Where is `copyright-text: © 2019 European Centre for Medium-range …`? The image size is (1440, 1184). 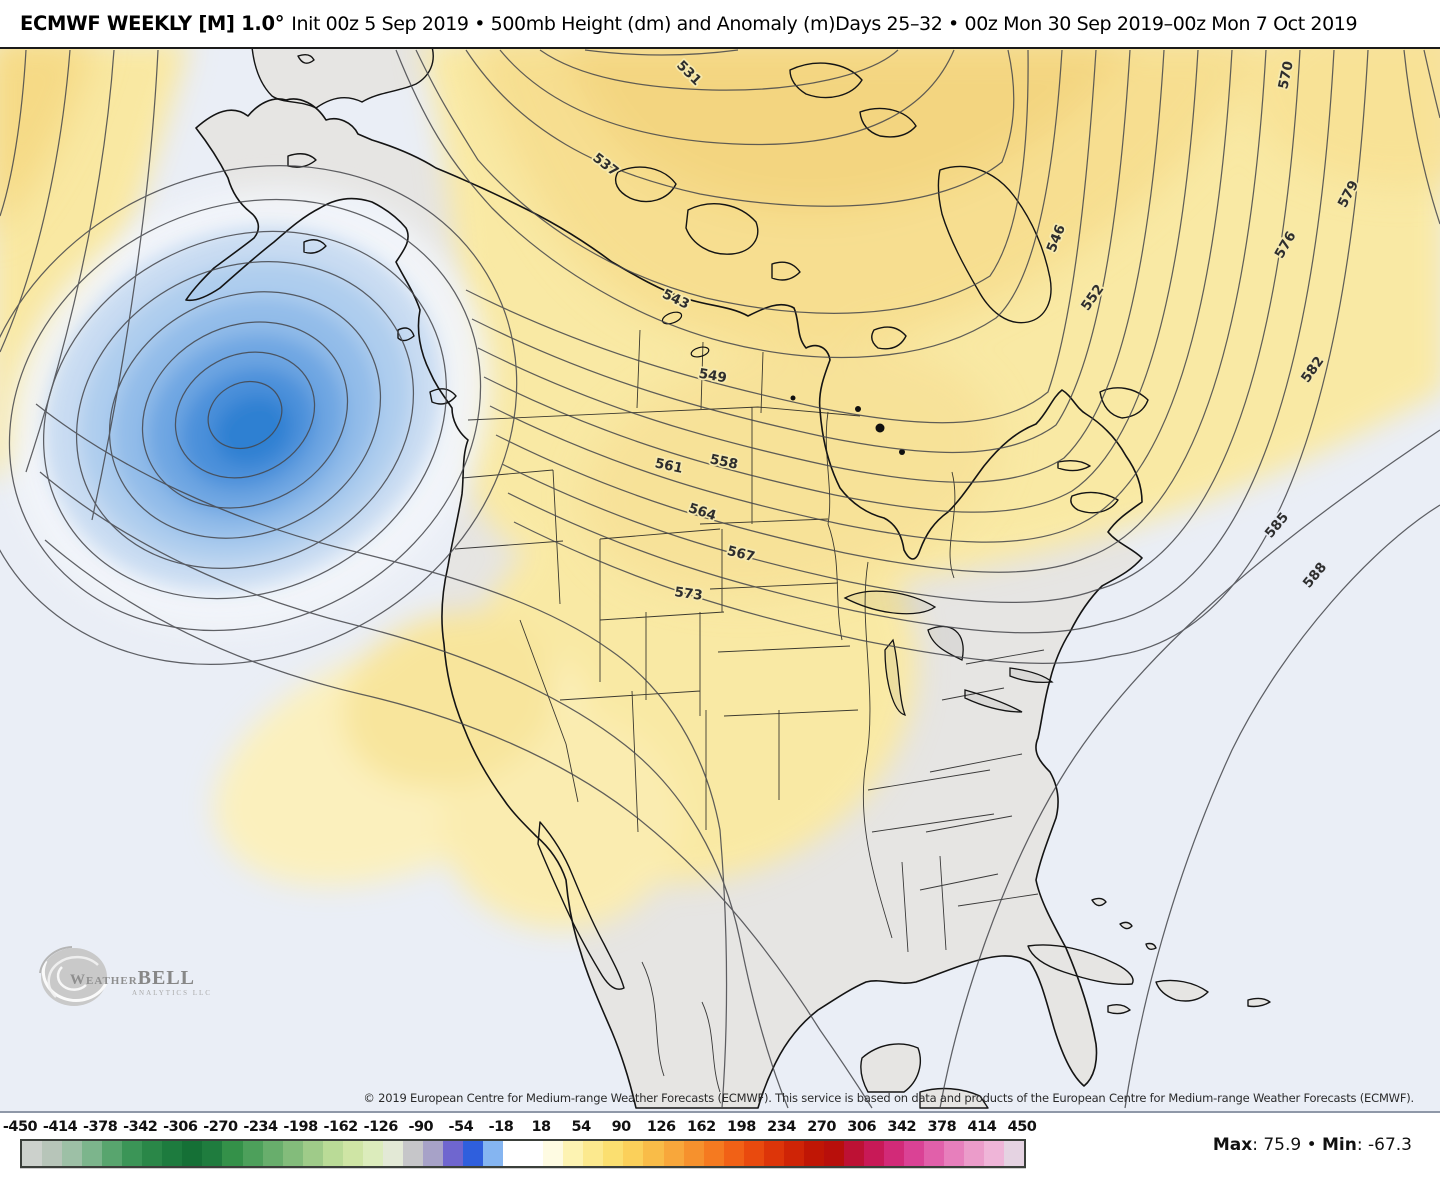 copyright-text: © 2019 European Centre for Medium-range … is located at coordinates (888, 1098).